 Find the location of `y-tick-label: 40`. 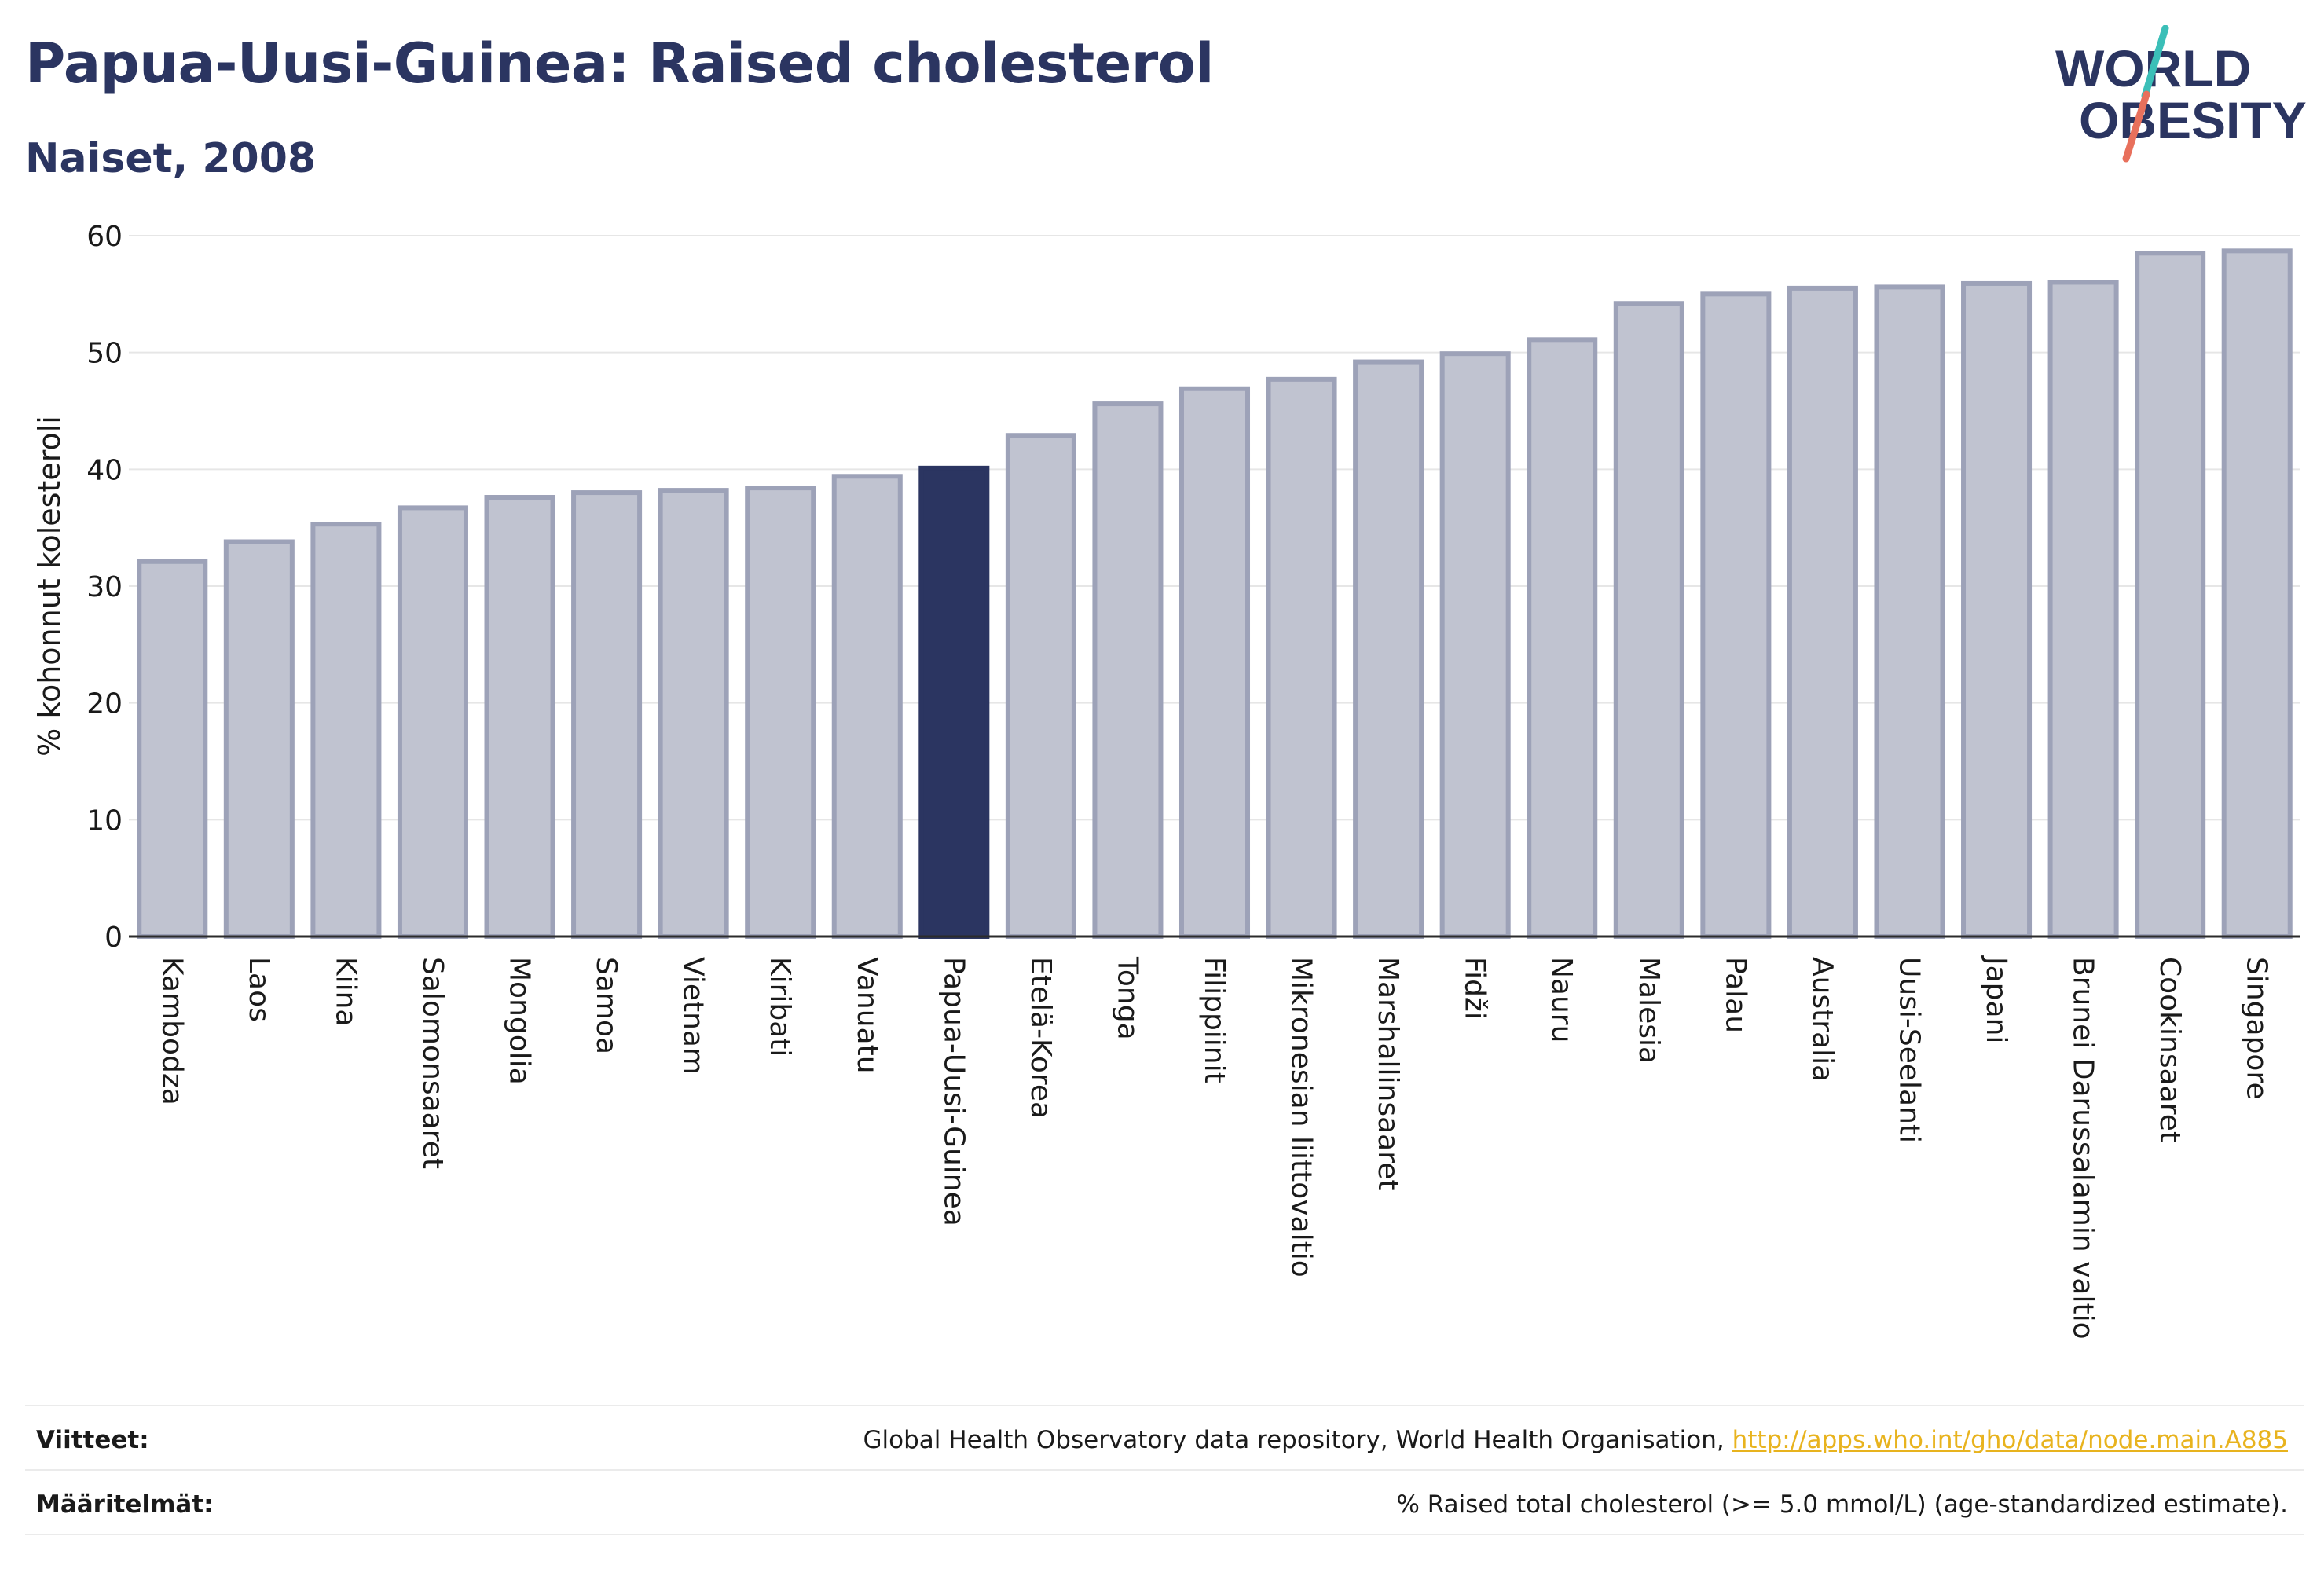

y-tick-label: 40 is located at coordinates (104, 470).